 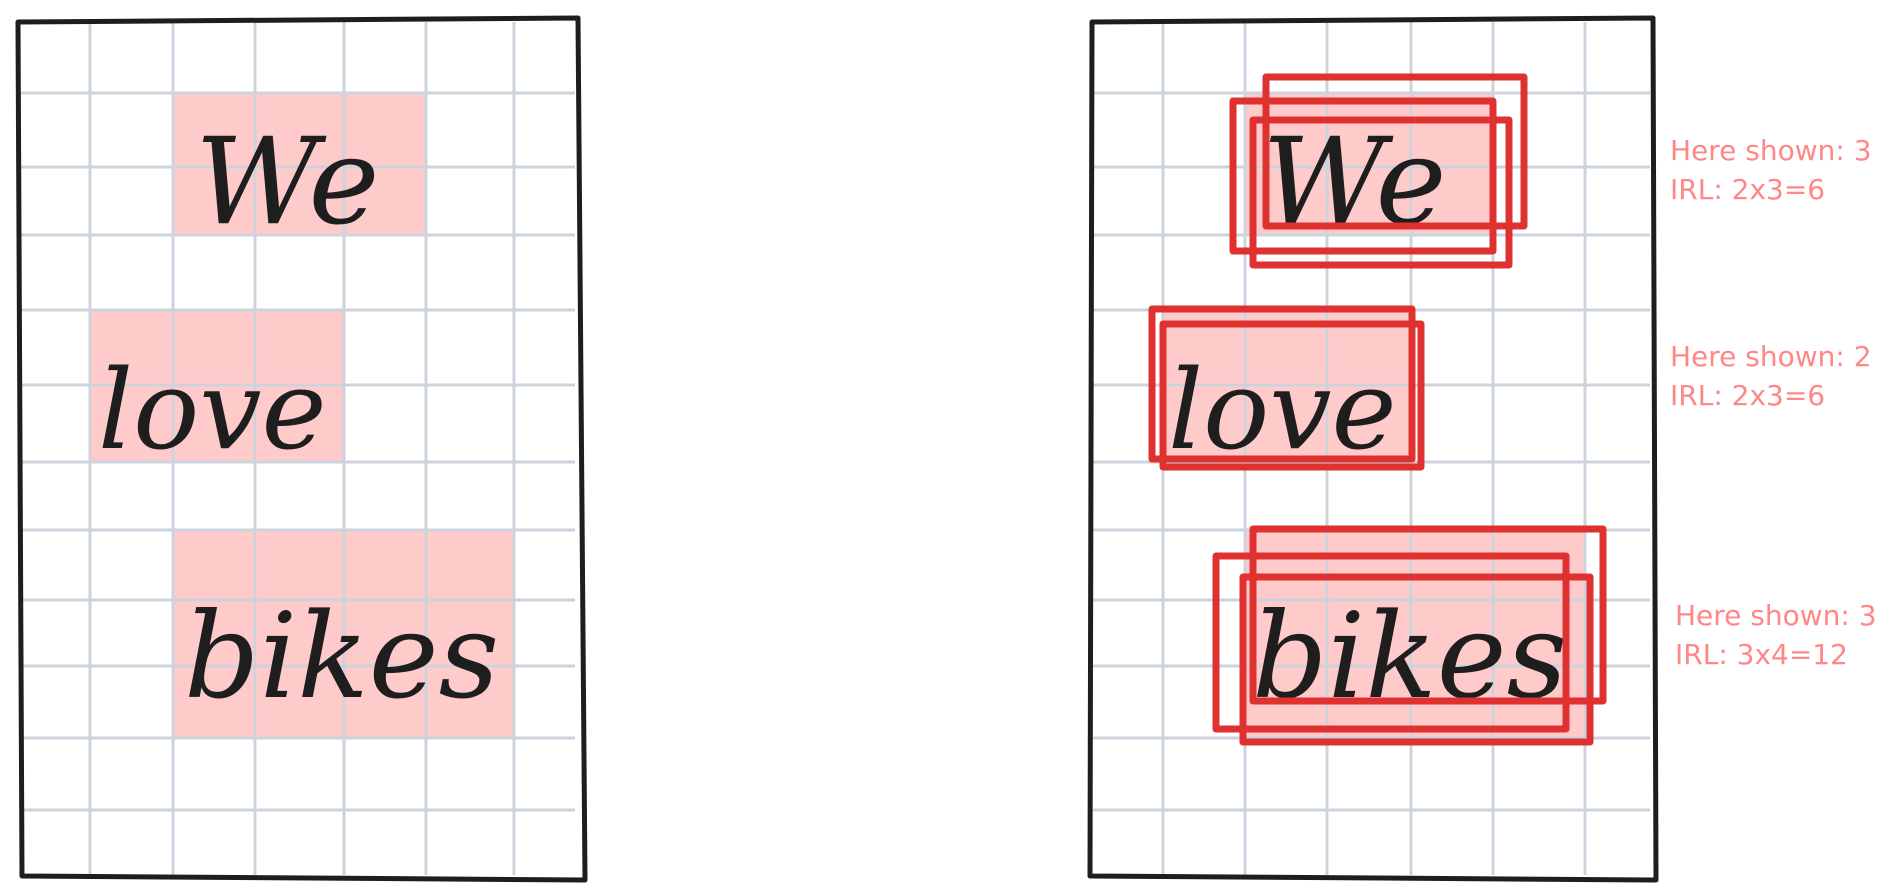 I want to click on annotation-love-shown: Here shown: 2, so click(x=1771, y=356).